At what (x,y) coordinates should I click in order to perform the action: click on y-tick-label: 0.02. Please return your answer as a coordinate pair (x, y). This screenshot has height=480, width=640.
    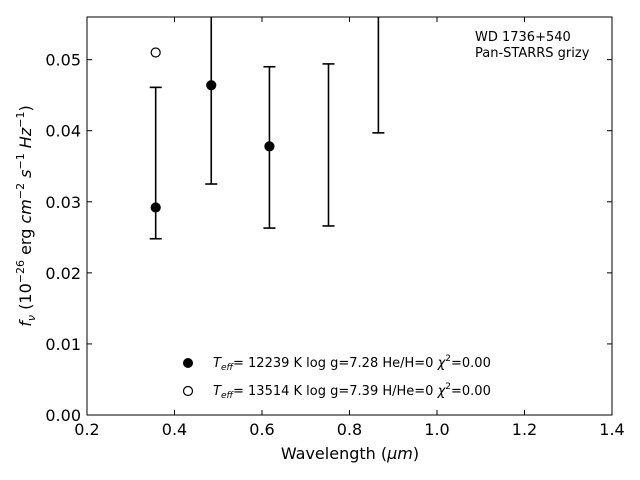
    Looking at the image, I should click on (63, 273).